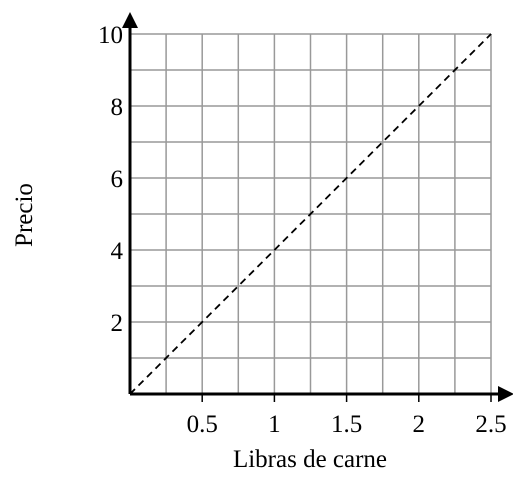 The image size is (513, 482). What do you see at coordinates (130, 20) in the screenshot?
I see `y-axis-arrow` at bounding box center [130, 20].